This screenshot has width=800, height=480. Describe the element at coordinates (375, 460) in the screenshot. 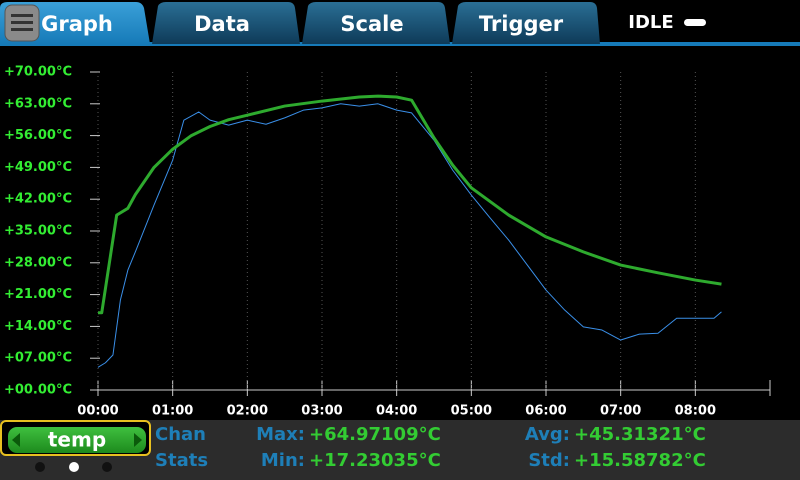

I see `stat-value: +17.23035°C` at that location.